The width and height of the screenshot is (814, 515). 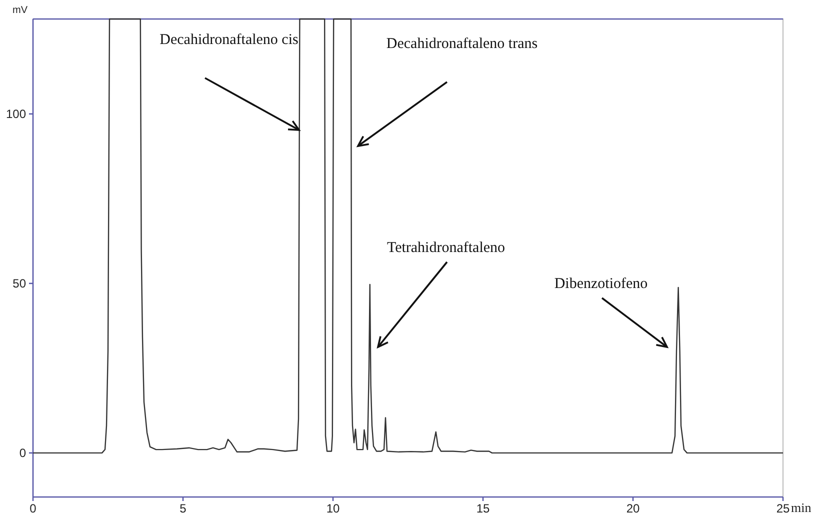 What do you see at coordinates (229, 40) in the screenshot?
I see `annotation: Decahidronaftaleno cis` at bounding box center [229, 40].